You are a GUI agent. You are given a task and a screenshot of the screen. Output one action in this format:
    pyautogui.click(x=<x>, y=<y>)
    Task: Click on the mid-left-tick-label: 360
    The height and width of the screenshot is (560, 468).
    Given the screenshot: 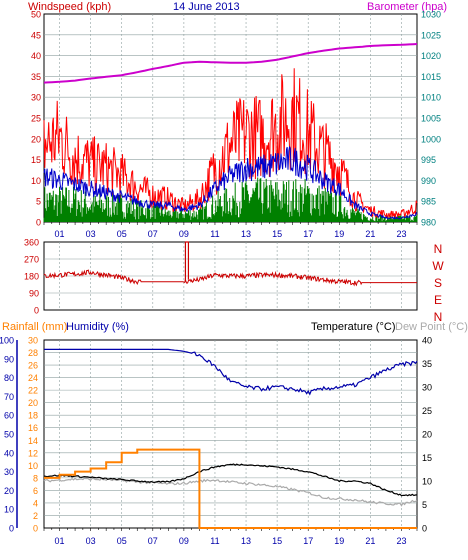 What is the action you would take?
    pyautogui.click(x=31, y=243)
    